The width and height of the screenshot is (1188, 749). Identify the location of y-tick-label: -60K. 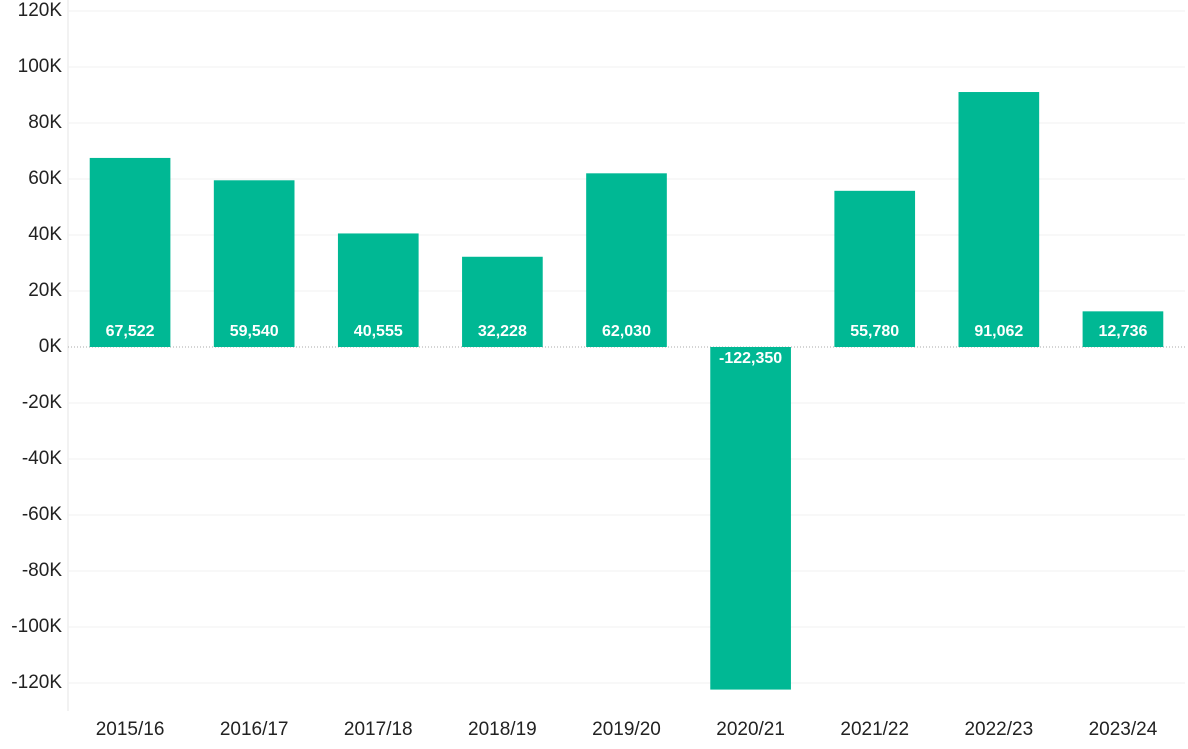
(42, 514).